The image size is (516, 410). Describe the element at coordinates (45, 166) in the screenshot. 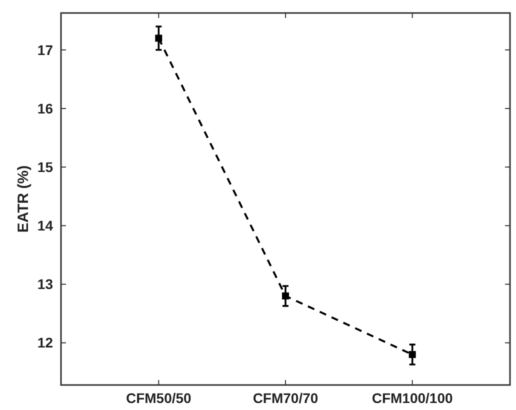

I see `y-tick-label: 15` at that location.